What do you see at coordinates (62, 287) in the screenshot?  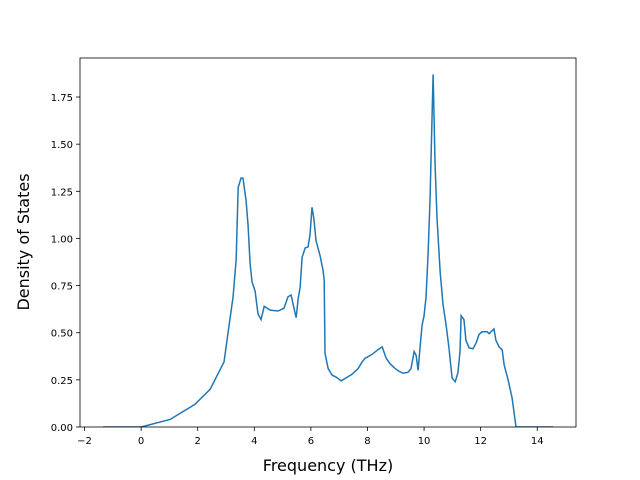 I see `y-tick-label: 0.75` at bounding box center [62, 287].